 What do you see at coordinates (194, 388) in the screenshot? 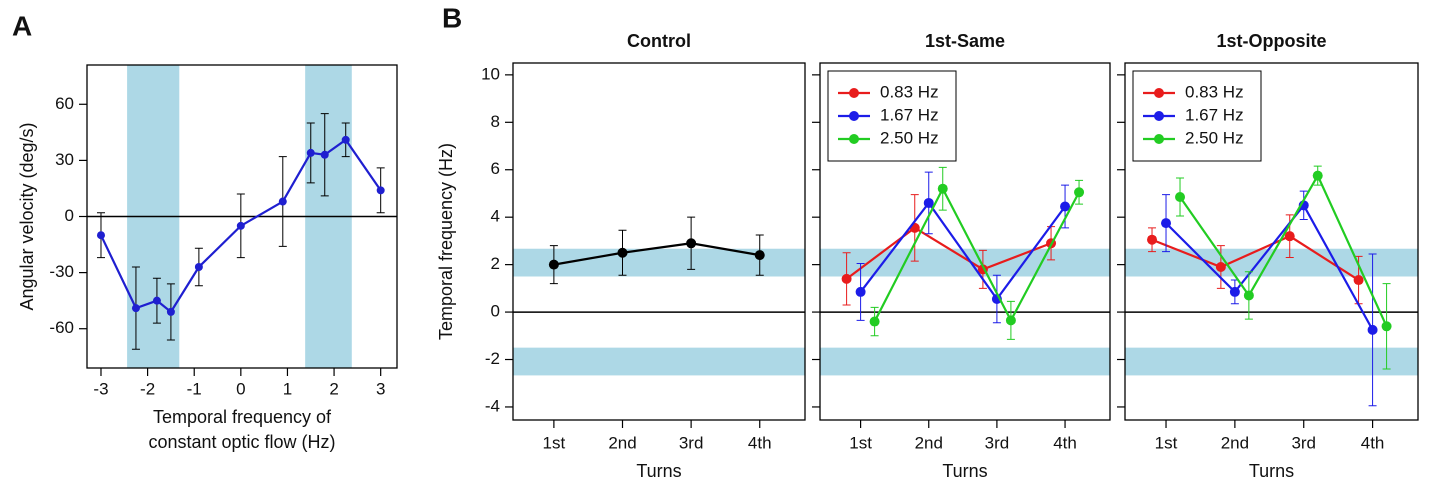
I see `x-tick-label: -1` at bounding box center [194, 388].